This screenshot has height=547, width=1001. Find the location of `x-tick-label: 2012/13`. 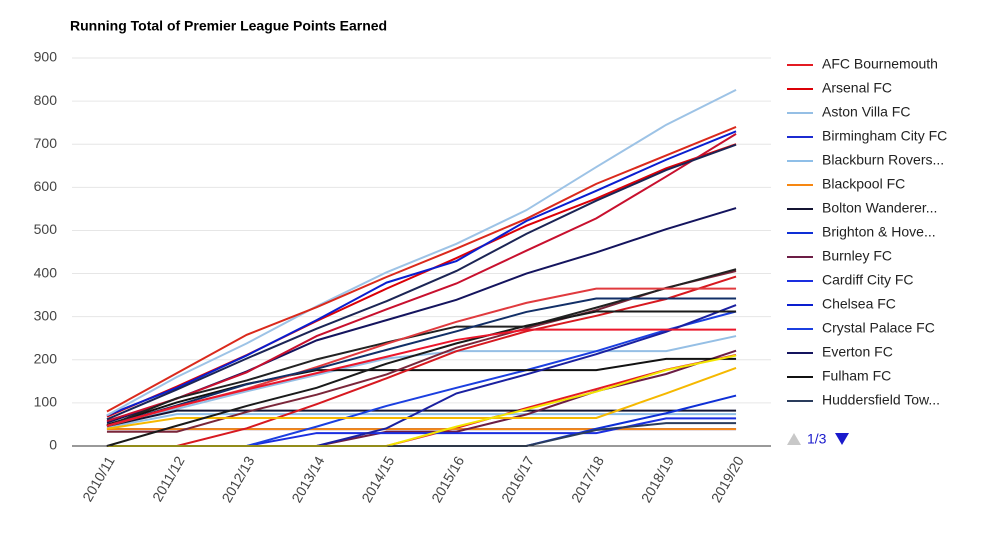

x-tick-label: 2012/13 is located at coordinates (237, 479).